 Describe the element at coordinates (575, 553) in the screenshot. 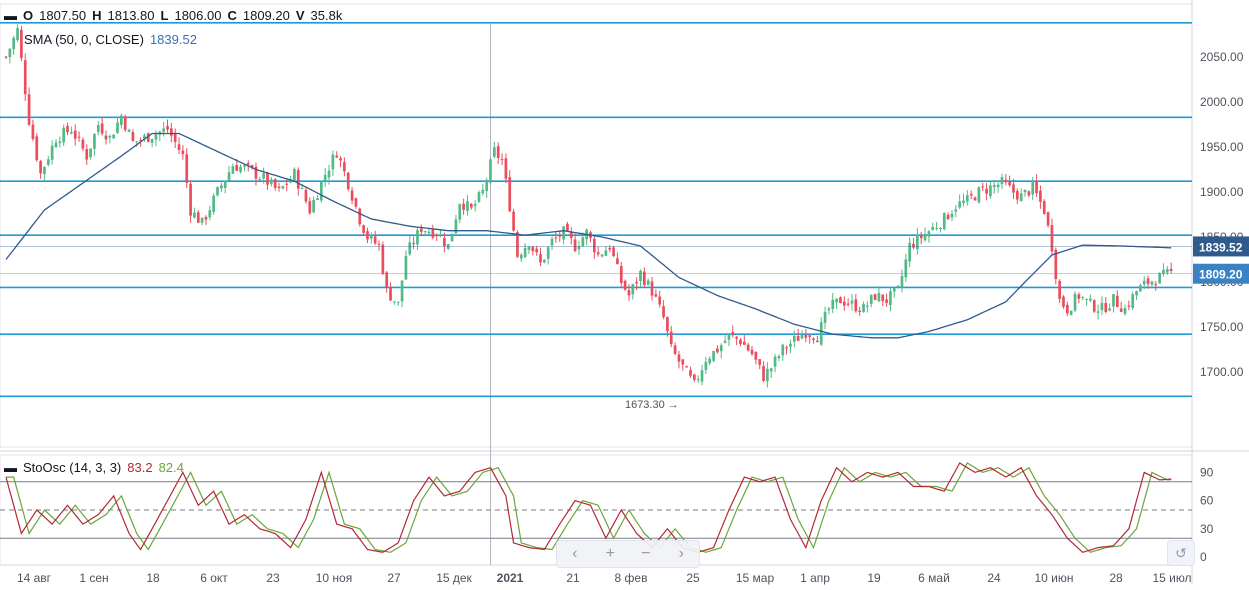

I see `scroll-left-button: ‹` at that location.